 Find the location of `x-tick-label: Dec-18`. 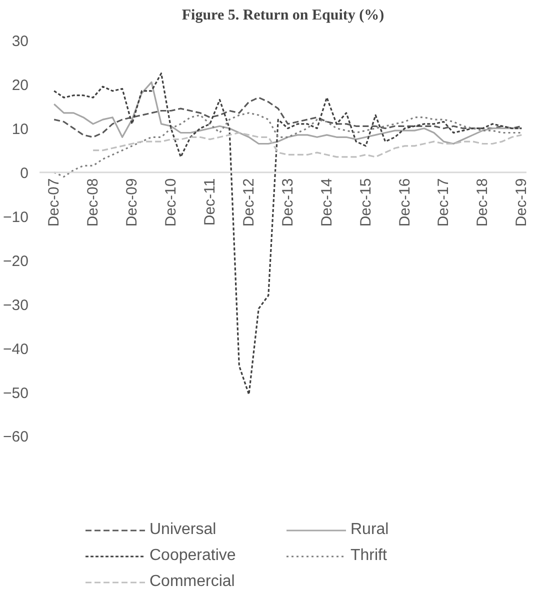

x-tick-label: Dec-18 is located at coordinates (483, 202).